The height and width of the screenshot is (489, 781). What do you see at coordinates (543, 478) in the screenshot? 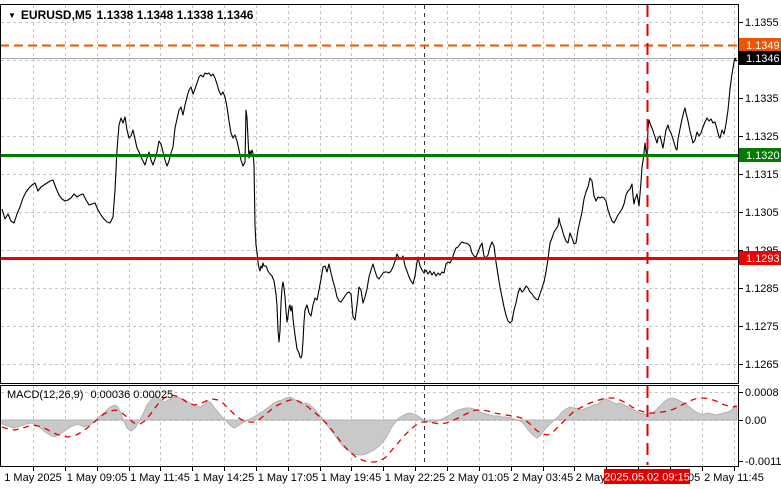
I see `time-axis-label: 2 May 03:45` at bounding box center [543, 478].